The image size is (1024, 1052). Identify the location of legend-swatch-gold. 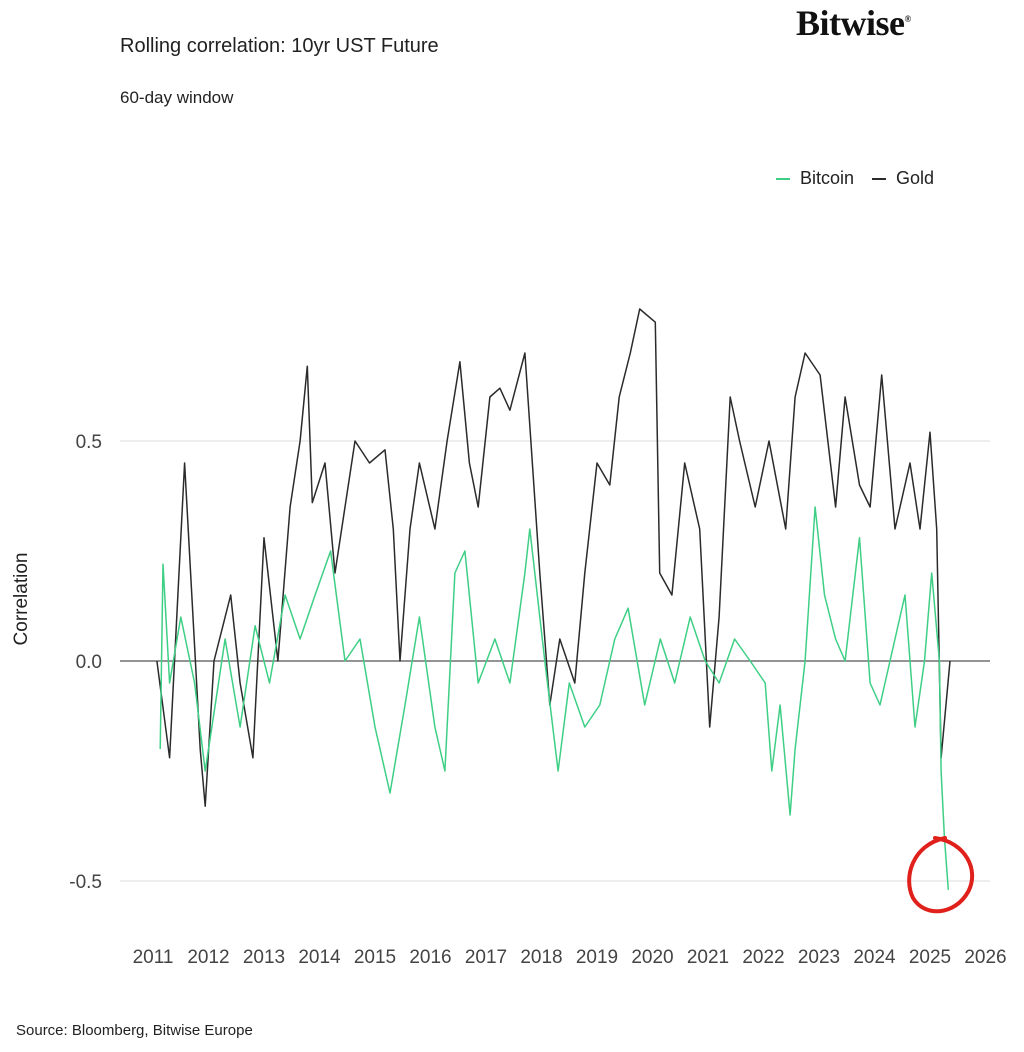
(879, 178).